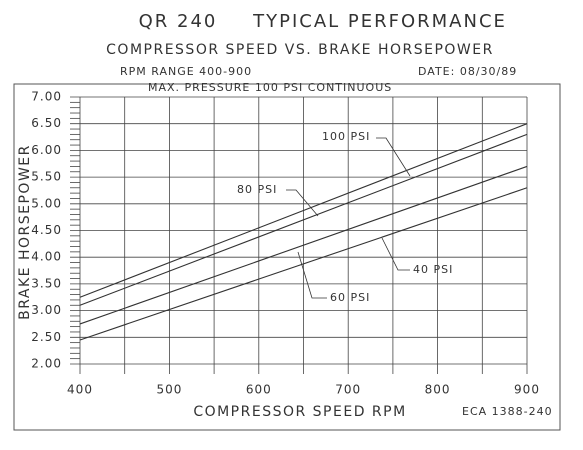  What do you see at coordinates (25, 232) in the screenshot?
I see `y-axis-label: BRAKE HORSEPOWER` at bounding box center [25, 232].